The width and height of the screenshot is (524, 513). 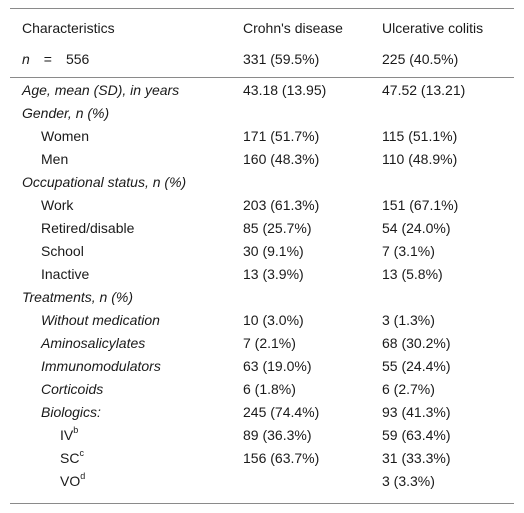 I want to click on section-label: Gender, n (%), so click(x=66, y=113).